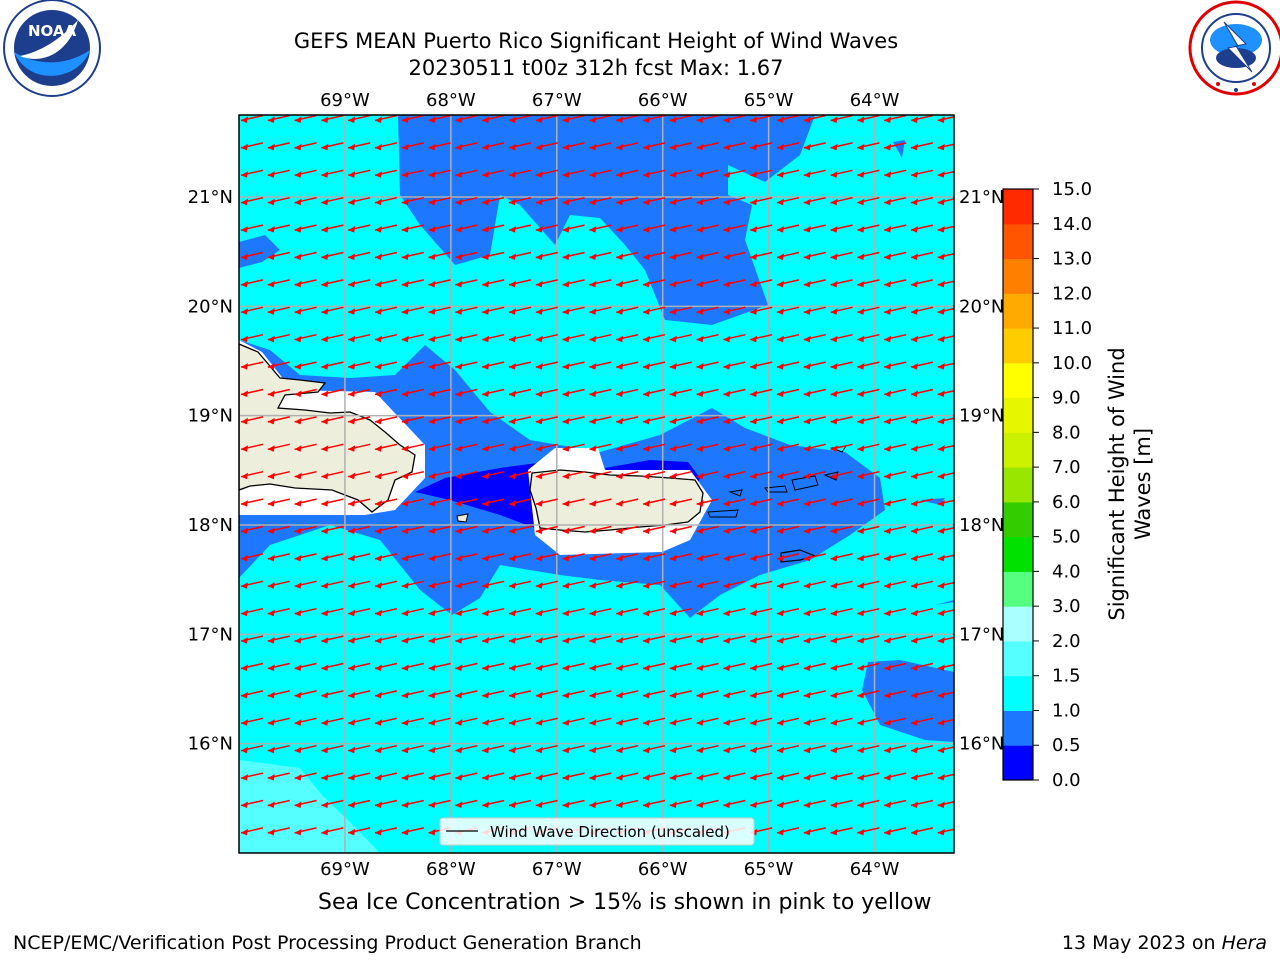  Describe the element at coordinates (769, 869) in the screenshot. I see `lon-label-bottom: 65°W` at that location.